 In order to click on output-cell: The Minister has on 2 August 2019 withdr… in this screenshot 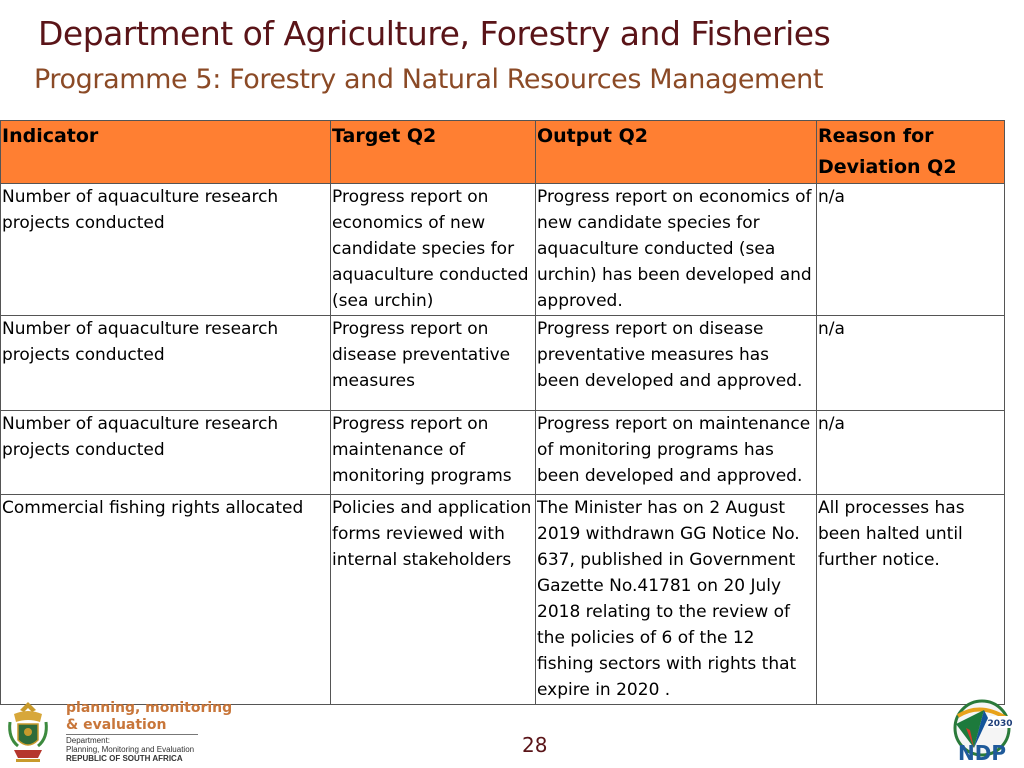, I will do `click(676, 599)`.